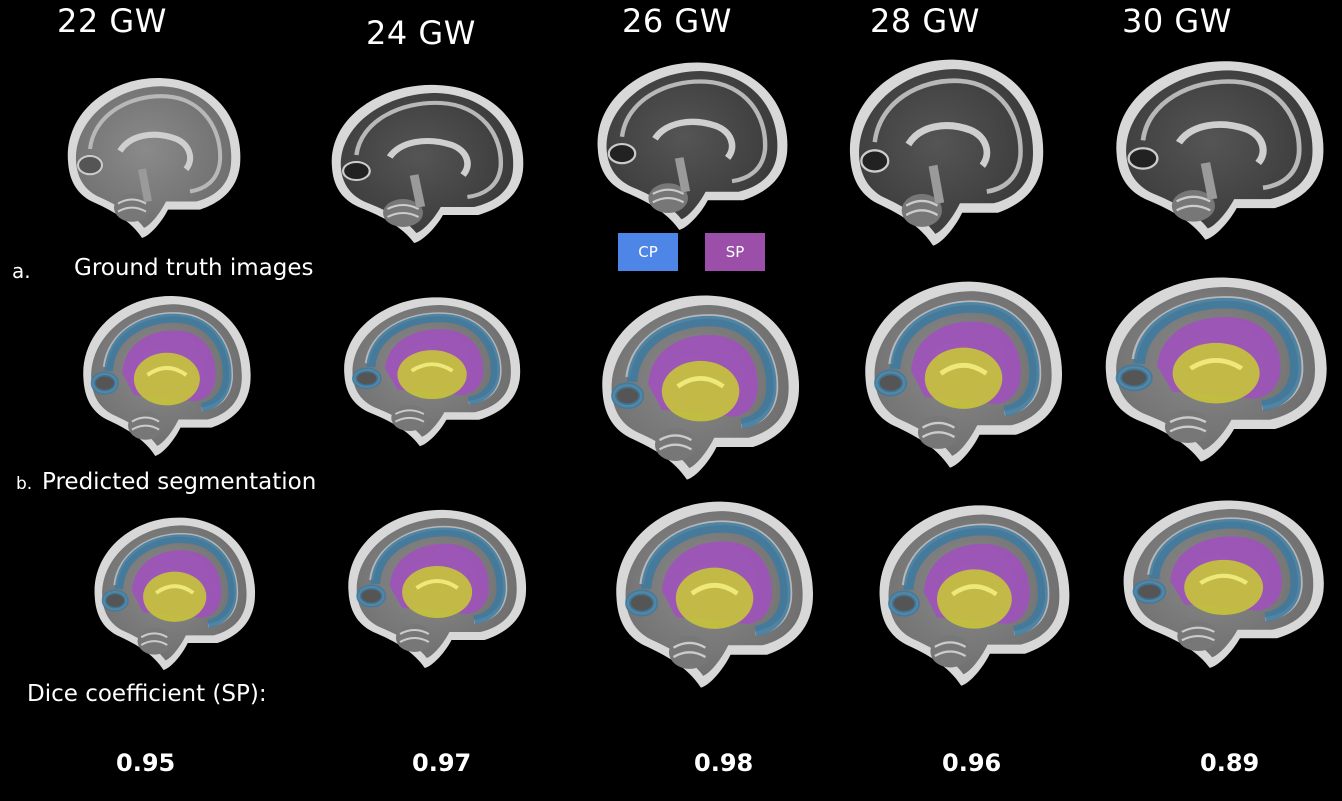 Image resolution: width=1342 pixels, height=801 pixels. Describe the element at coordinates (710, 590) in the screenshot. I see `segmentation-predicted-26gw` at that location.